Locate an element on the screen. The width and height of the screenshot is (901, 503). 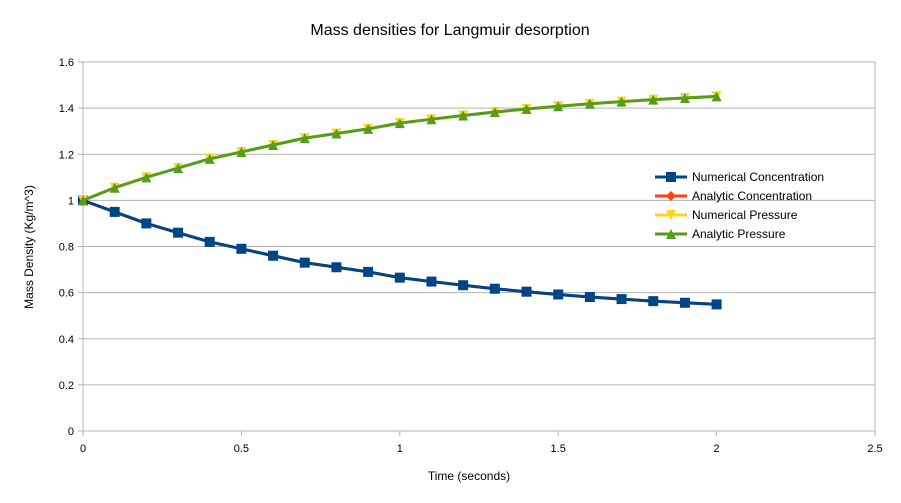
legend-label: Analytic Concentration is located at coordinates (752, 196).